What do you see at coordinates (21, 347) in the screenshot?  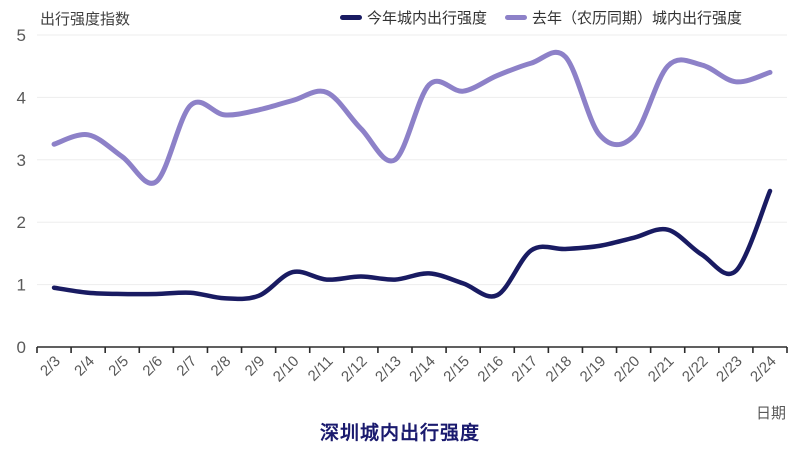 I see `y-tick-label: 0` at bounding box center [21, 347].